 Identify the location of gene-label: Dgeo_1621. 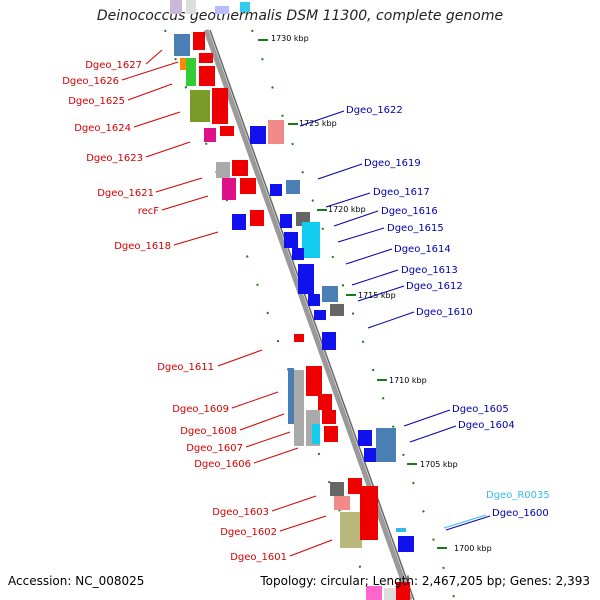
(125, 193).